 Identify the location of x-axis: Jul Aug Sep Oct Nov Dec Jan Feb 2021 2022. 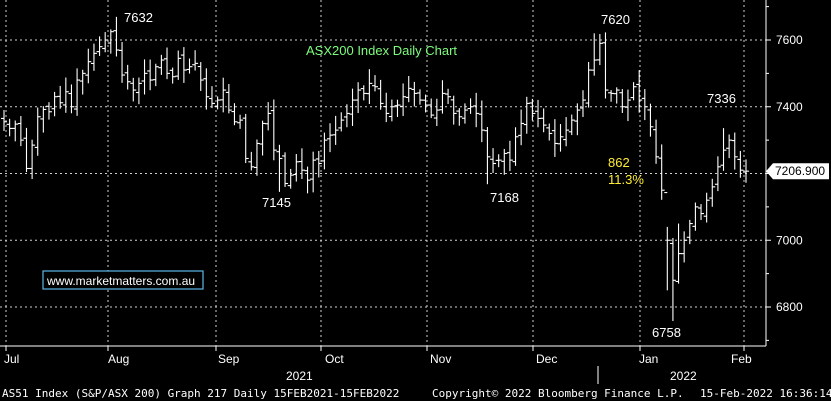
(378, 365).